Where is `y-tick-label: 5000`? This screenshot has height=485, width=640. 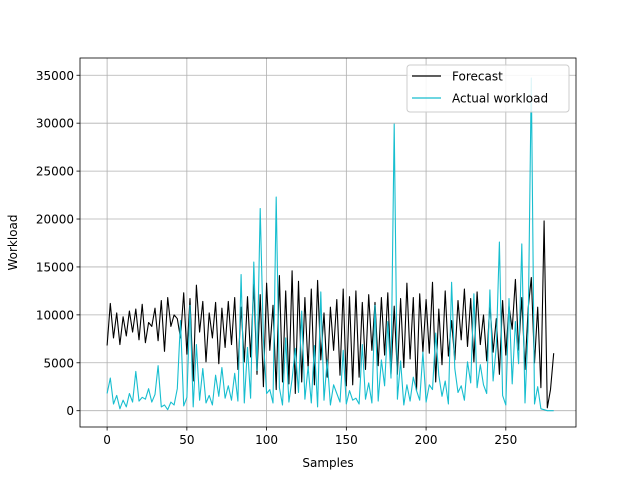 y-tick-label: 5000 is located at coordinates (58, 363).